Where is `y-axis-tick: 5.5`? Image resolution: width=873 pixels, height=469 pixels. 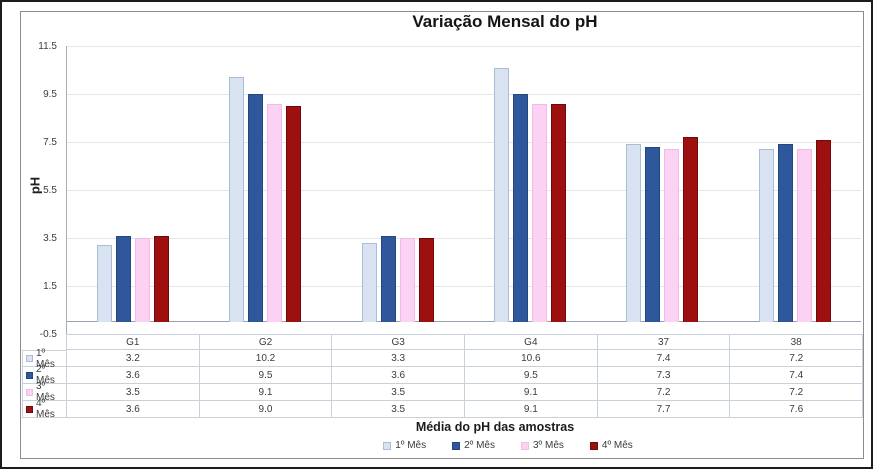
y-axis-tick: 5.5 is located at coordinates (50, 190).